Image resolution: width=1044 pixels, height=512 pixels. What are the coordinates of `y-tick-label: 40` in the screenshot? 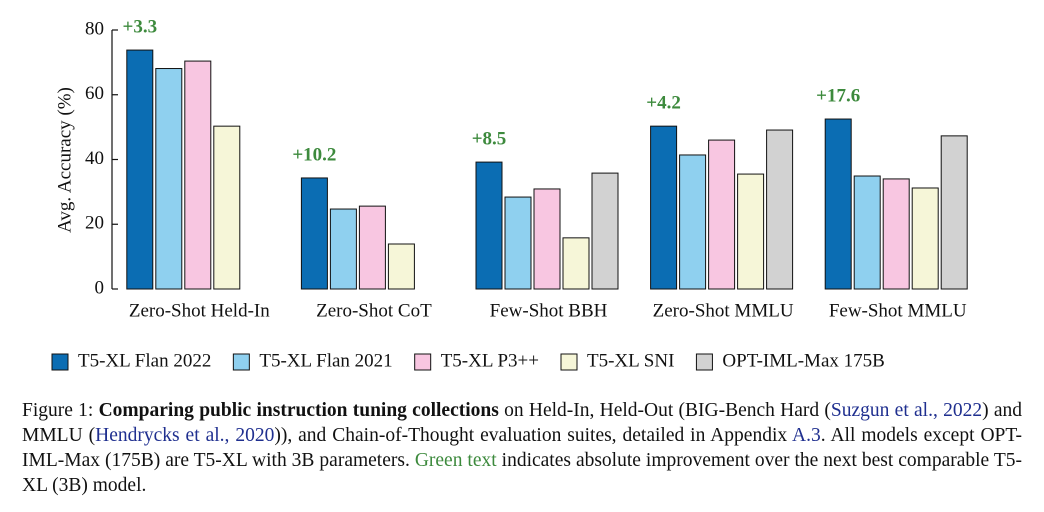 It's located at (94, 158).